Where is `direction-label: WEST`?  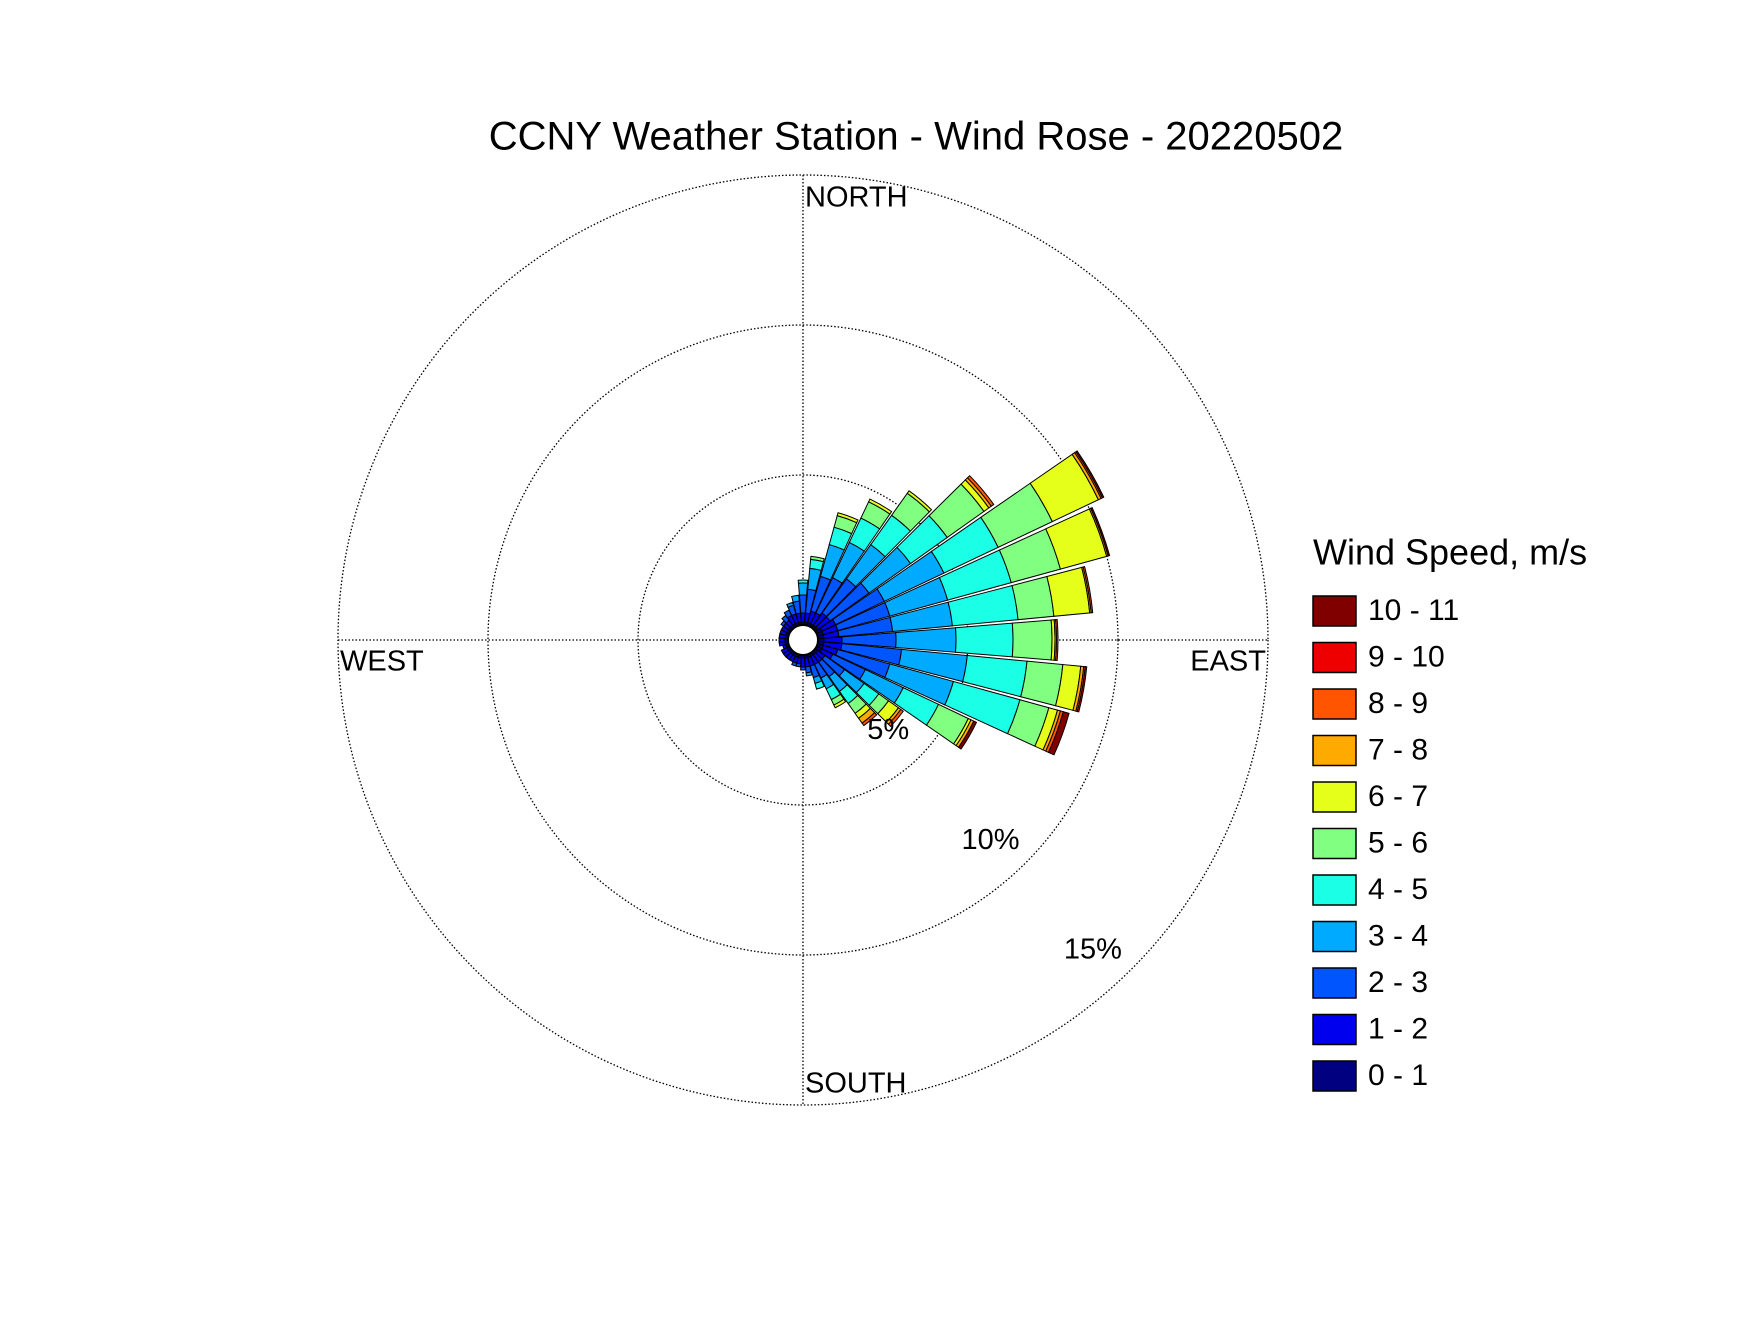
direction-label: WEST is located at coordinates (382, 662).